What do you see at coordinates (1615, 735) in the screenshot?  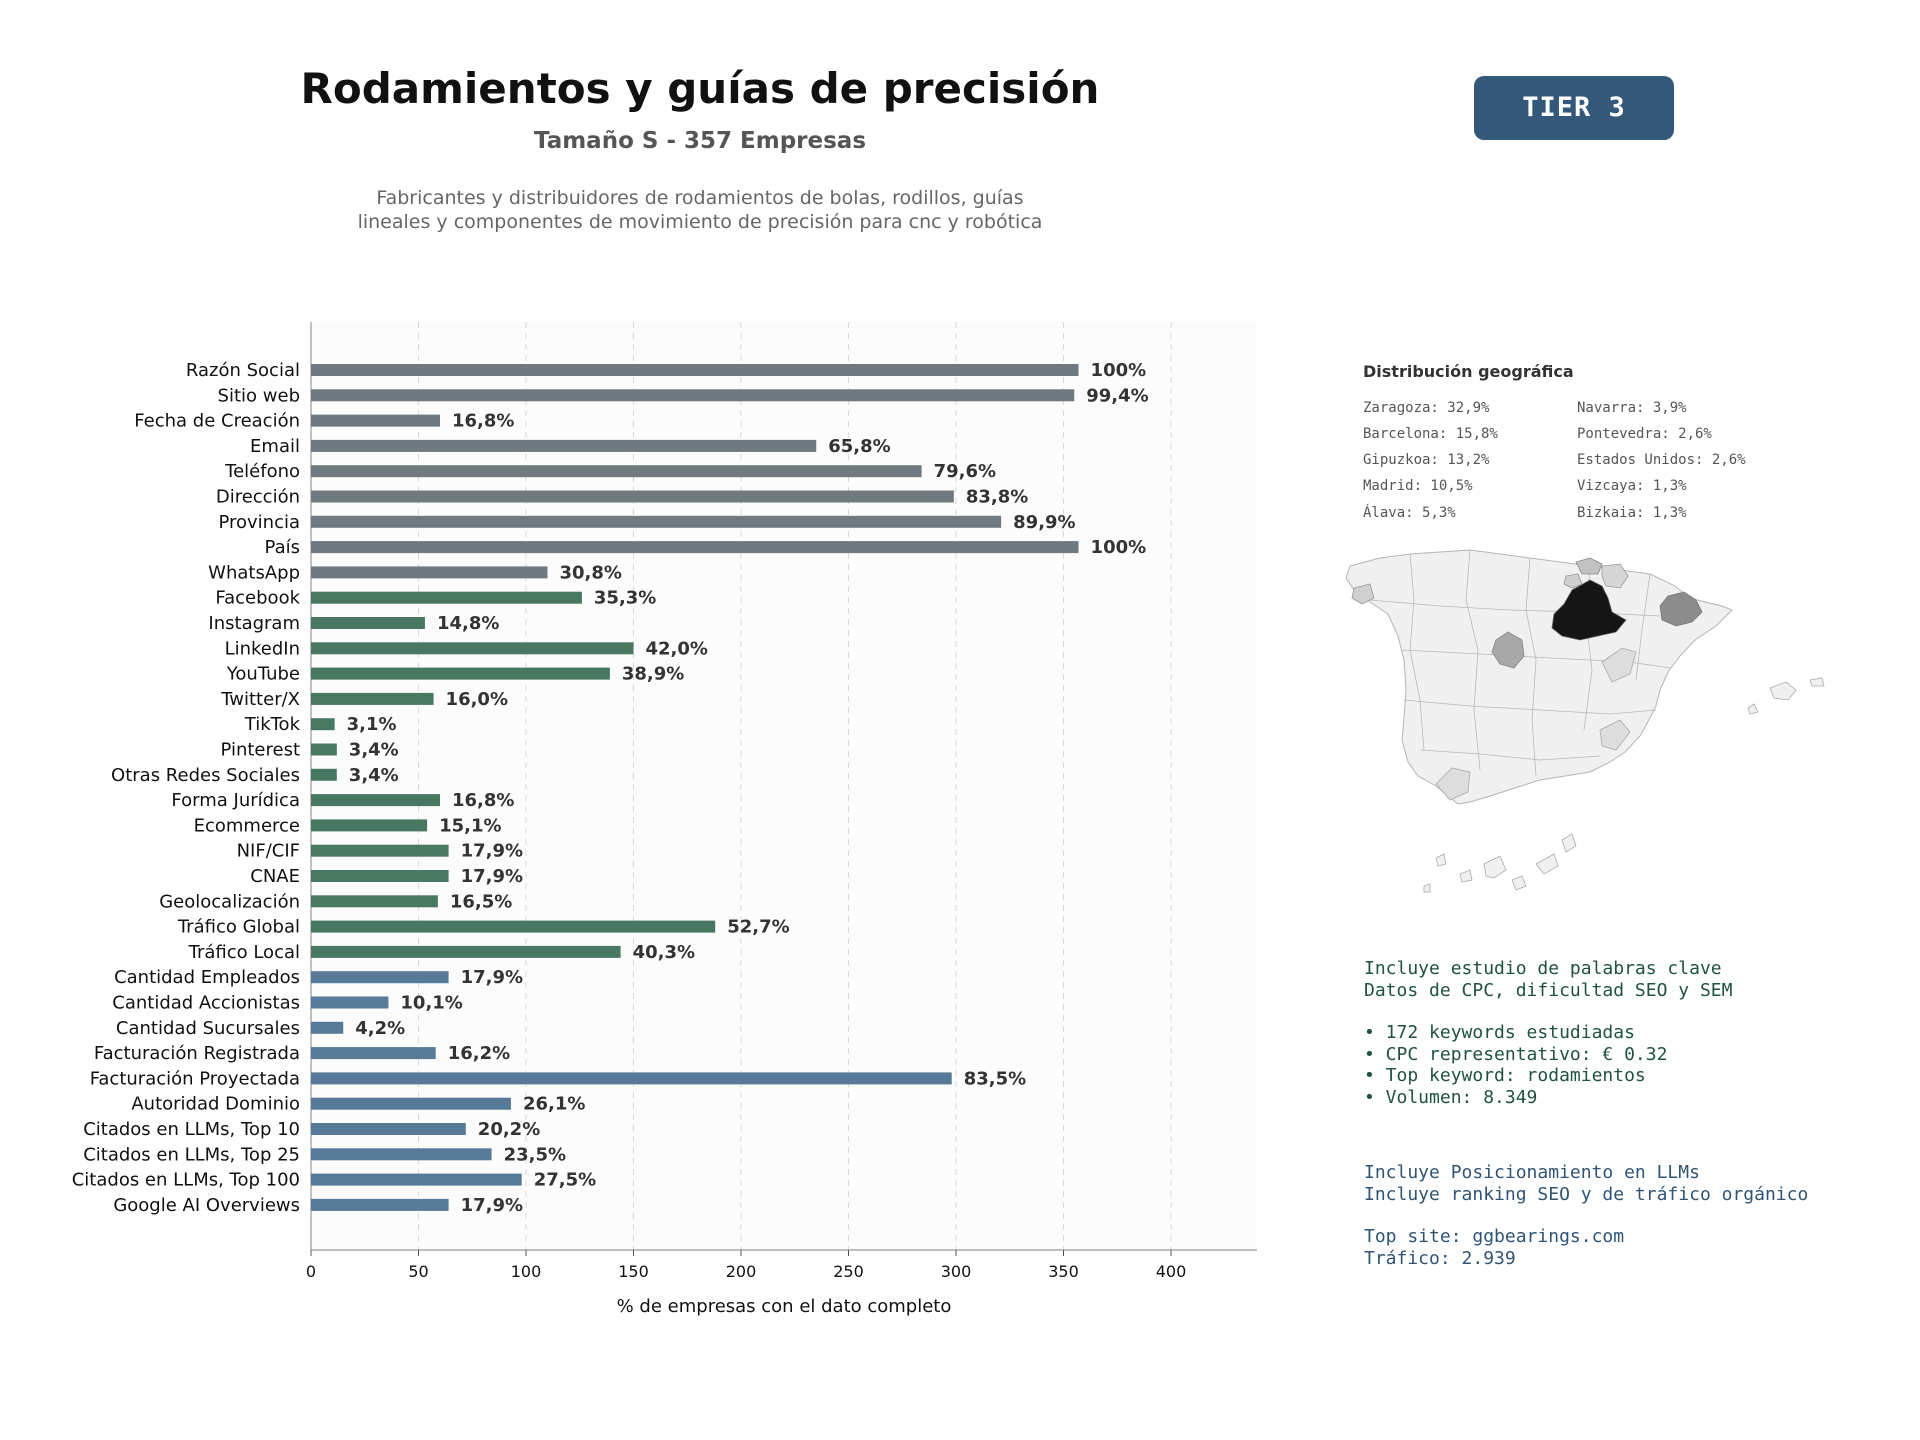 I see `map-region-alicante` at bounding box center [1615, 735].